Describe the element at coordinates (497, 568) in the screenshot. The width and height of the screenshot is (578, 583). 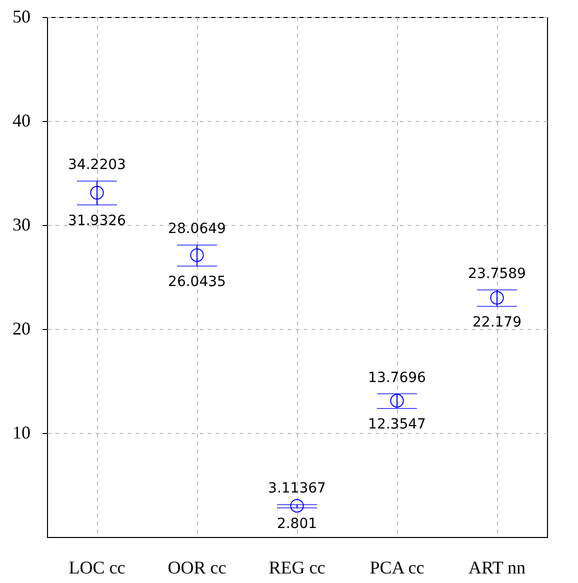
I see `x-tick-label: ART nn` at that location.